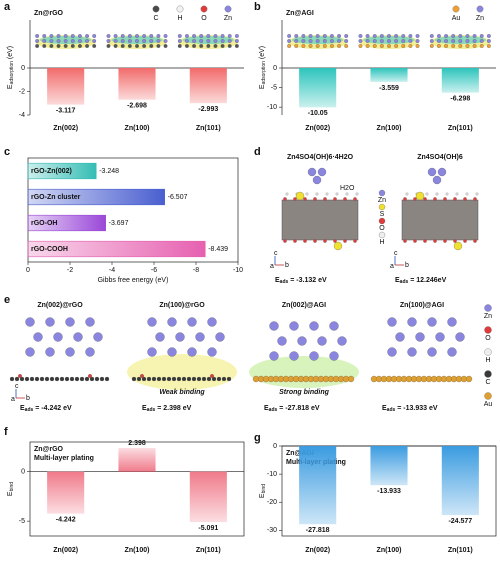 Image resolution: width=500 pixels, height=564 pixels. I want to click on x-tick-label: 0, so click(28, 270).